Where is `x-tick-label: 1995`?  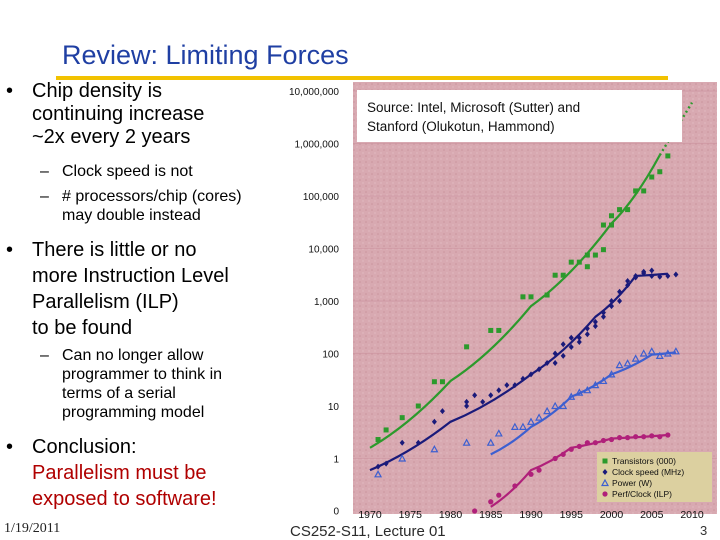 x-tick-label: 1995 is located at coordinates (572, 515).